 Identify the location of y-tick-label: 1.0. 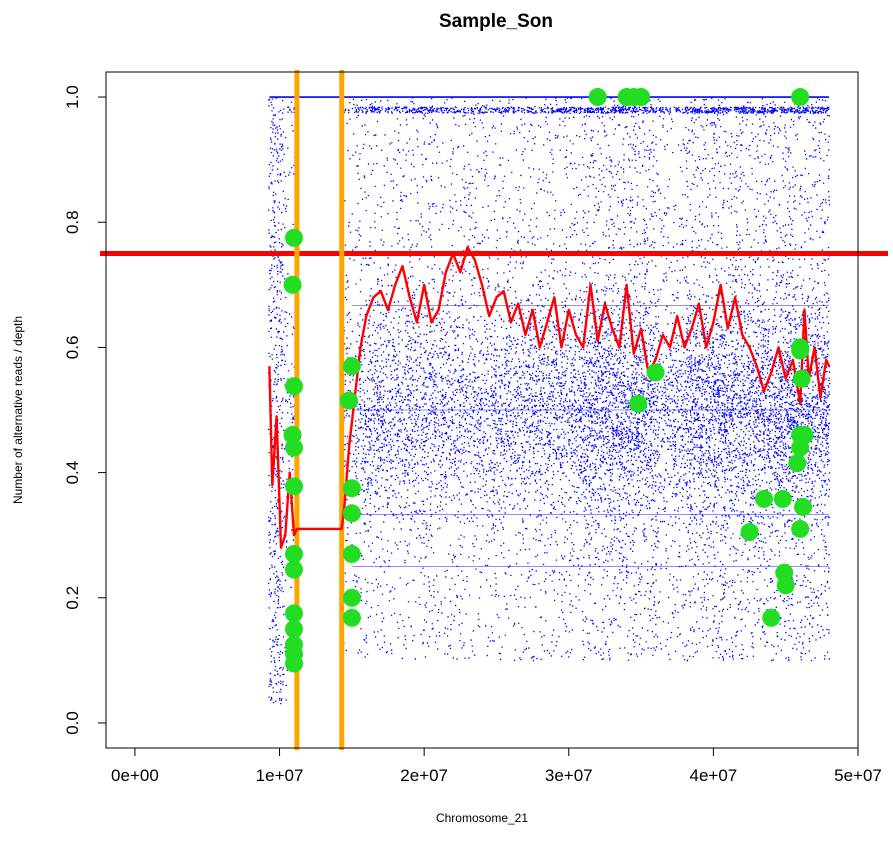
(72, 97).